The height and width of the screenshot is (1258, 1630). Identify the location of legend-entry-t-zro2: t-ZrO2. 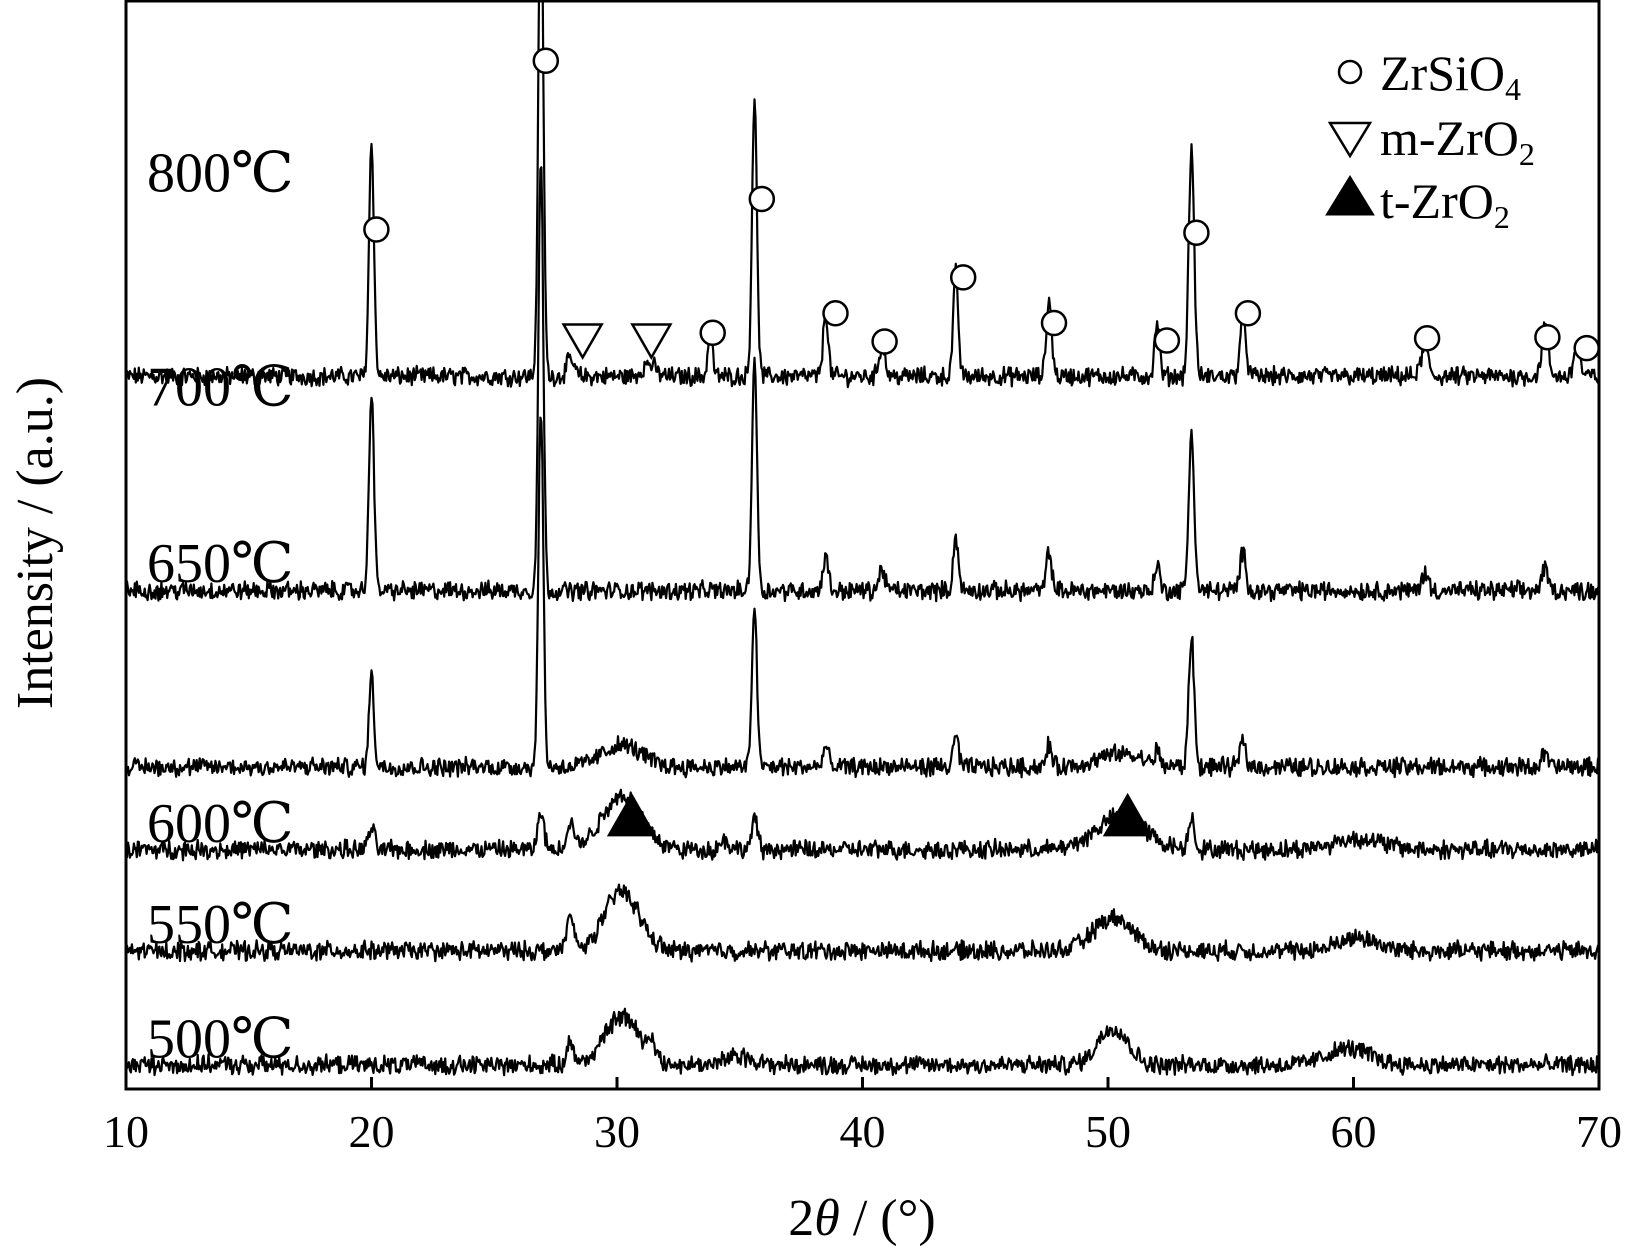
(1417, 204).